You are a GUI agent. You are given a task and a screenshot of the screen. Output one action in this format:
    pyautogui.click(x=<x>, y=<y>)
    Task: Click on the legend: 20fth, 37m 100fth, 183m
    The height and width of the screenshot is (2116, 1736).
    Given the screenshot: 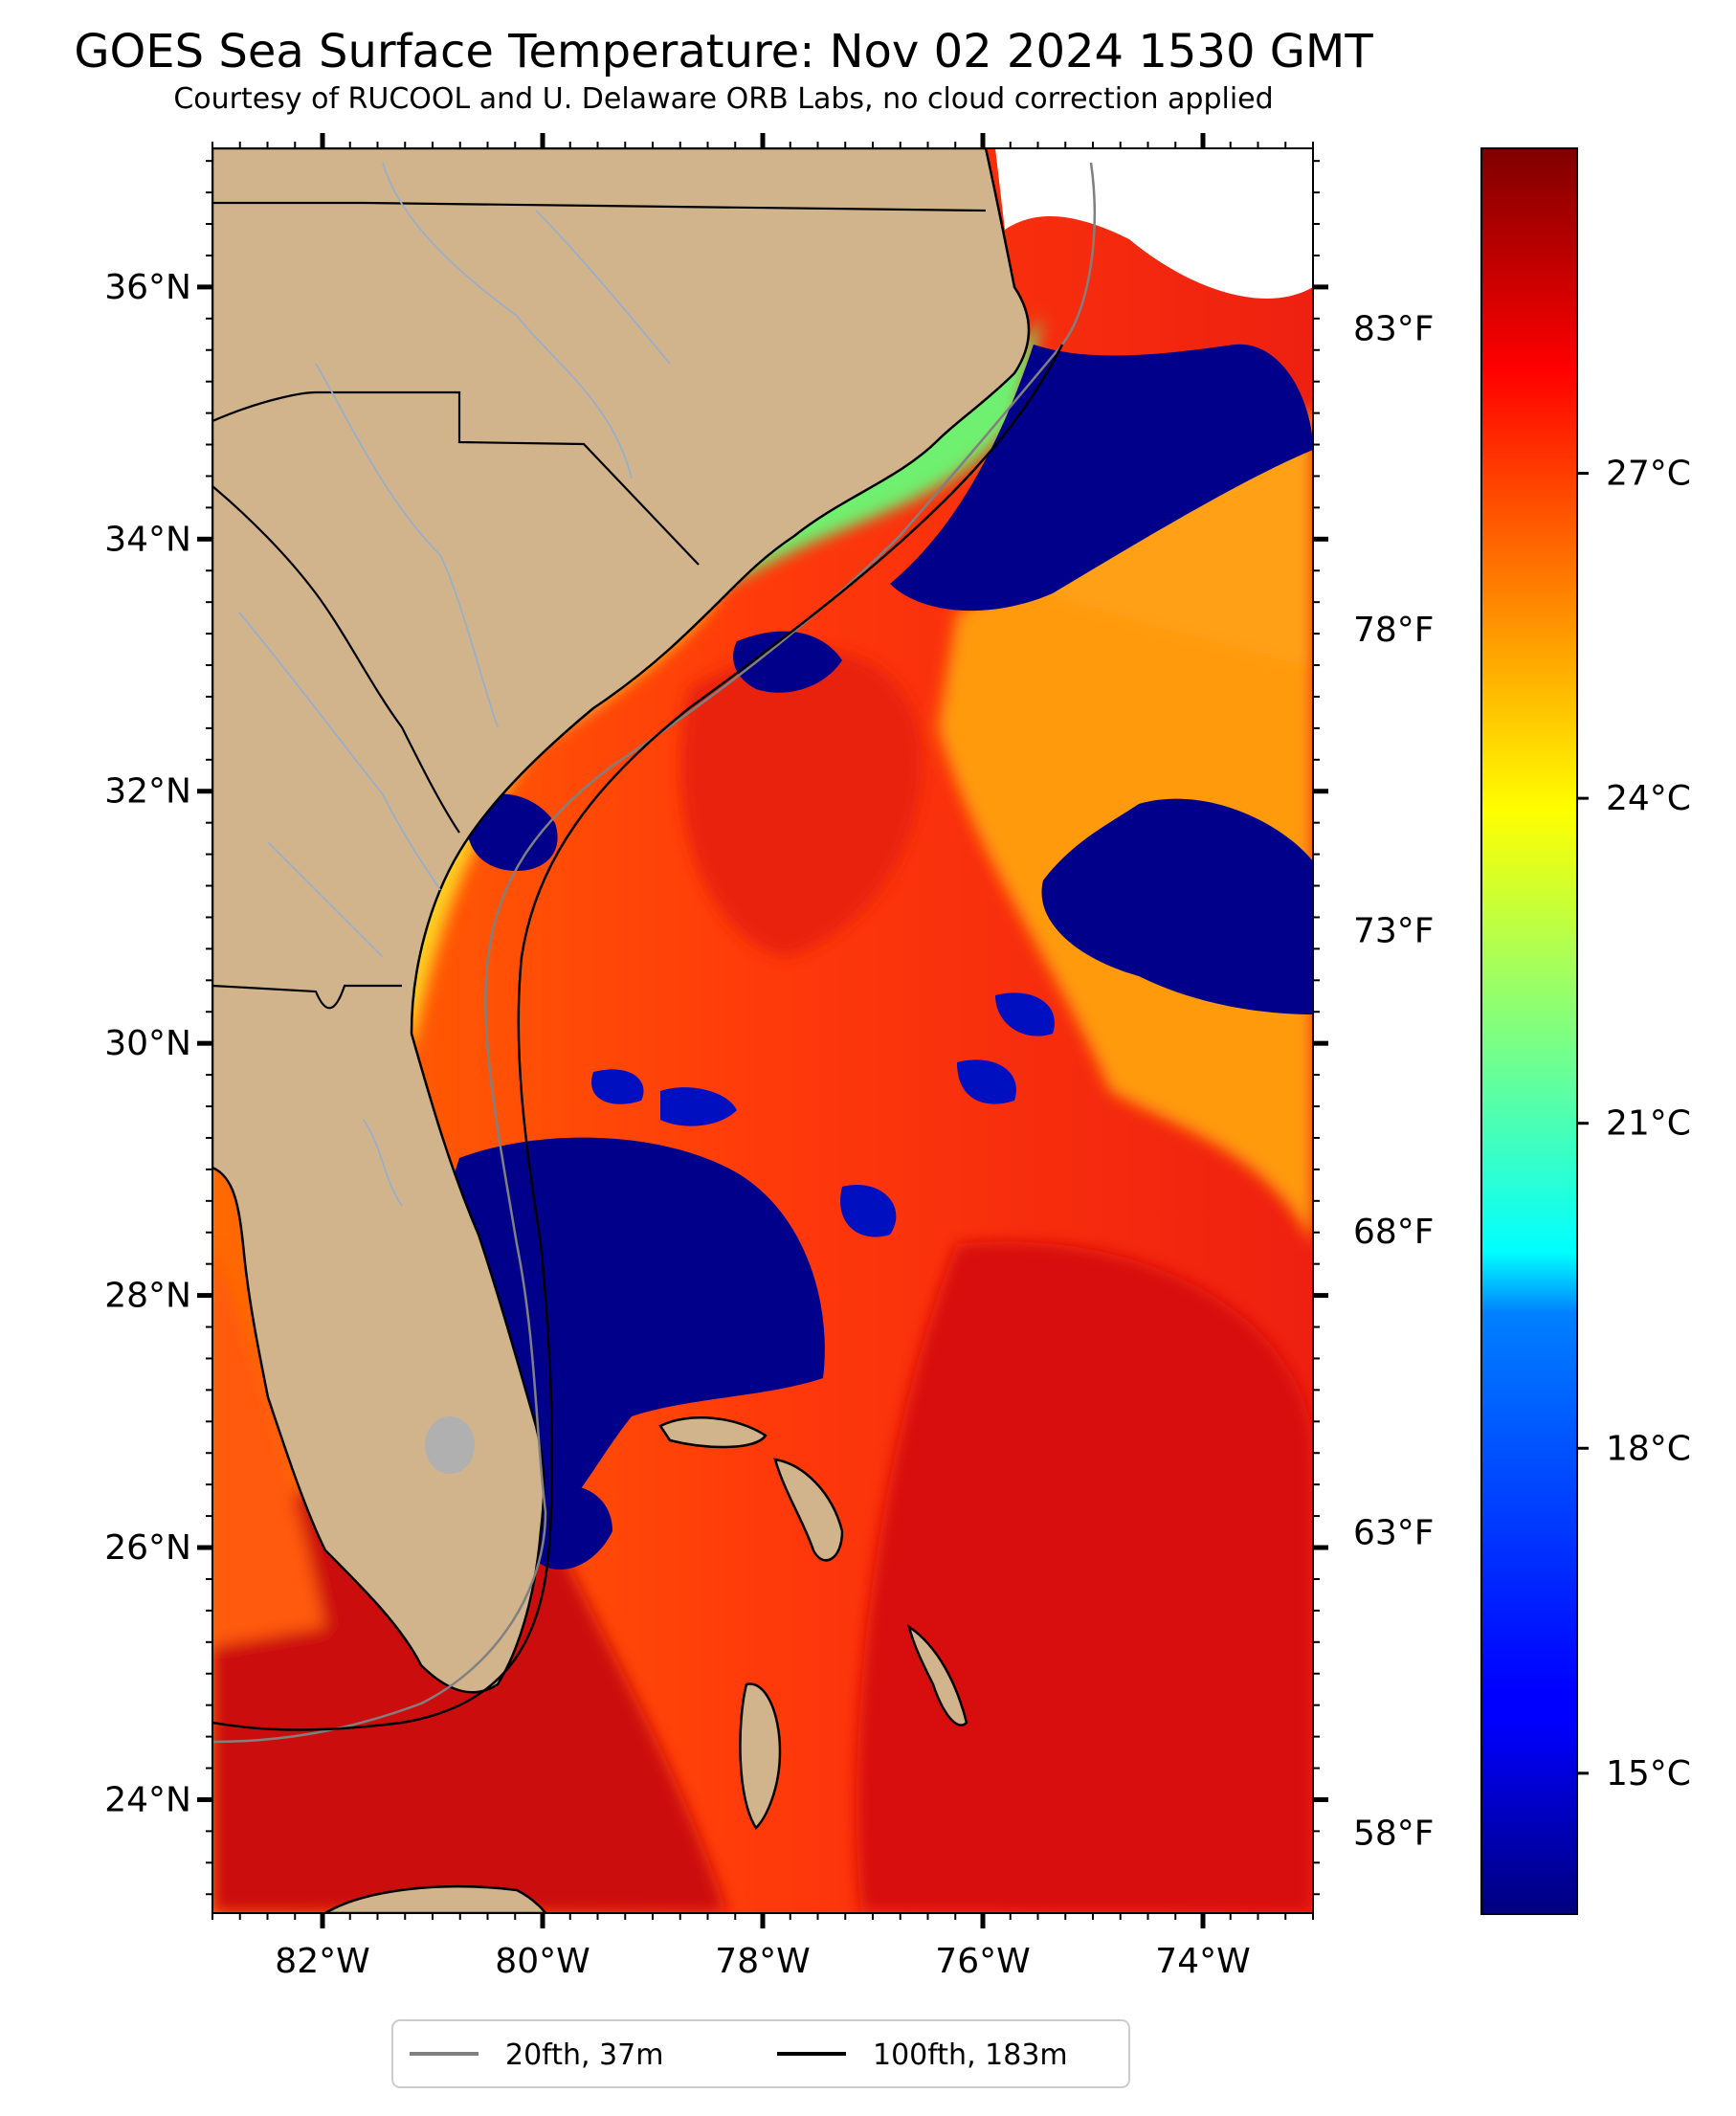 What is the action you would take?
    pyautogui.click(x=760, y=2053)
    